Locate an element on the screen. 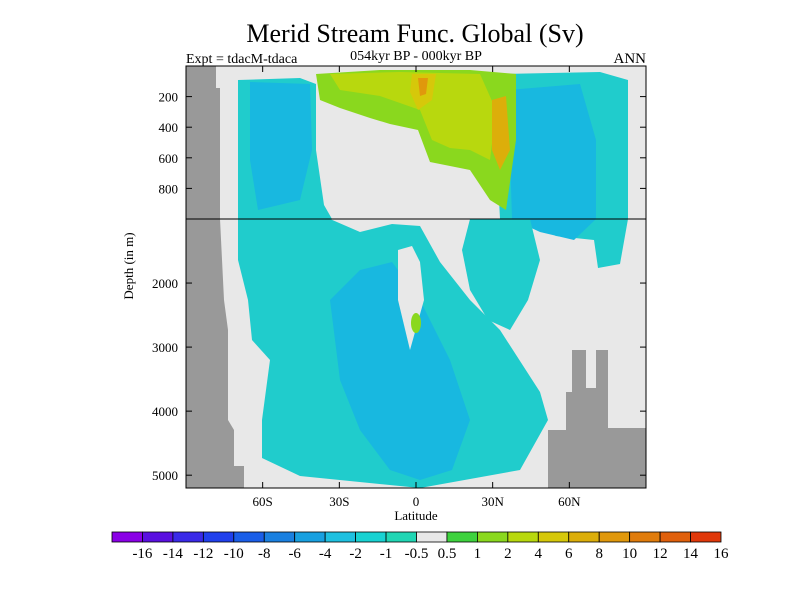  colorbar-label: -10 is located at coordinates (234, 554).